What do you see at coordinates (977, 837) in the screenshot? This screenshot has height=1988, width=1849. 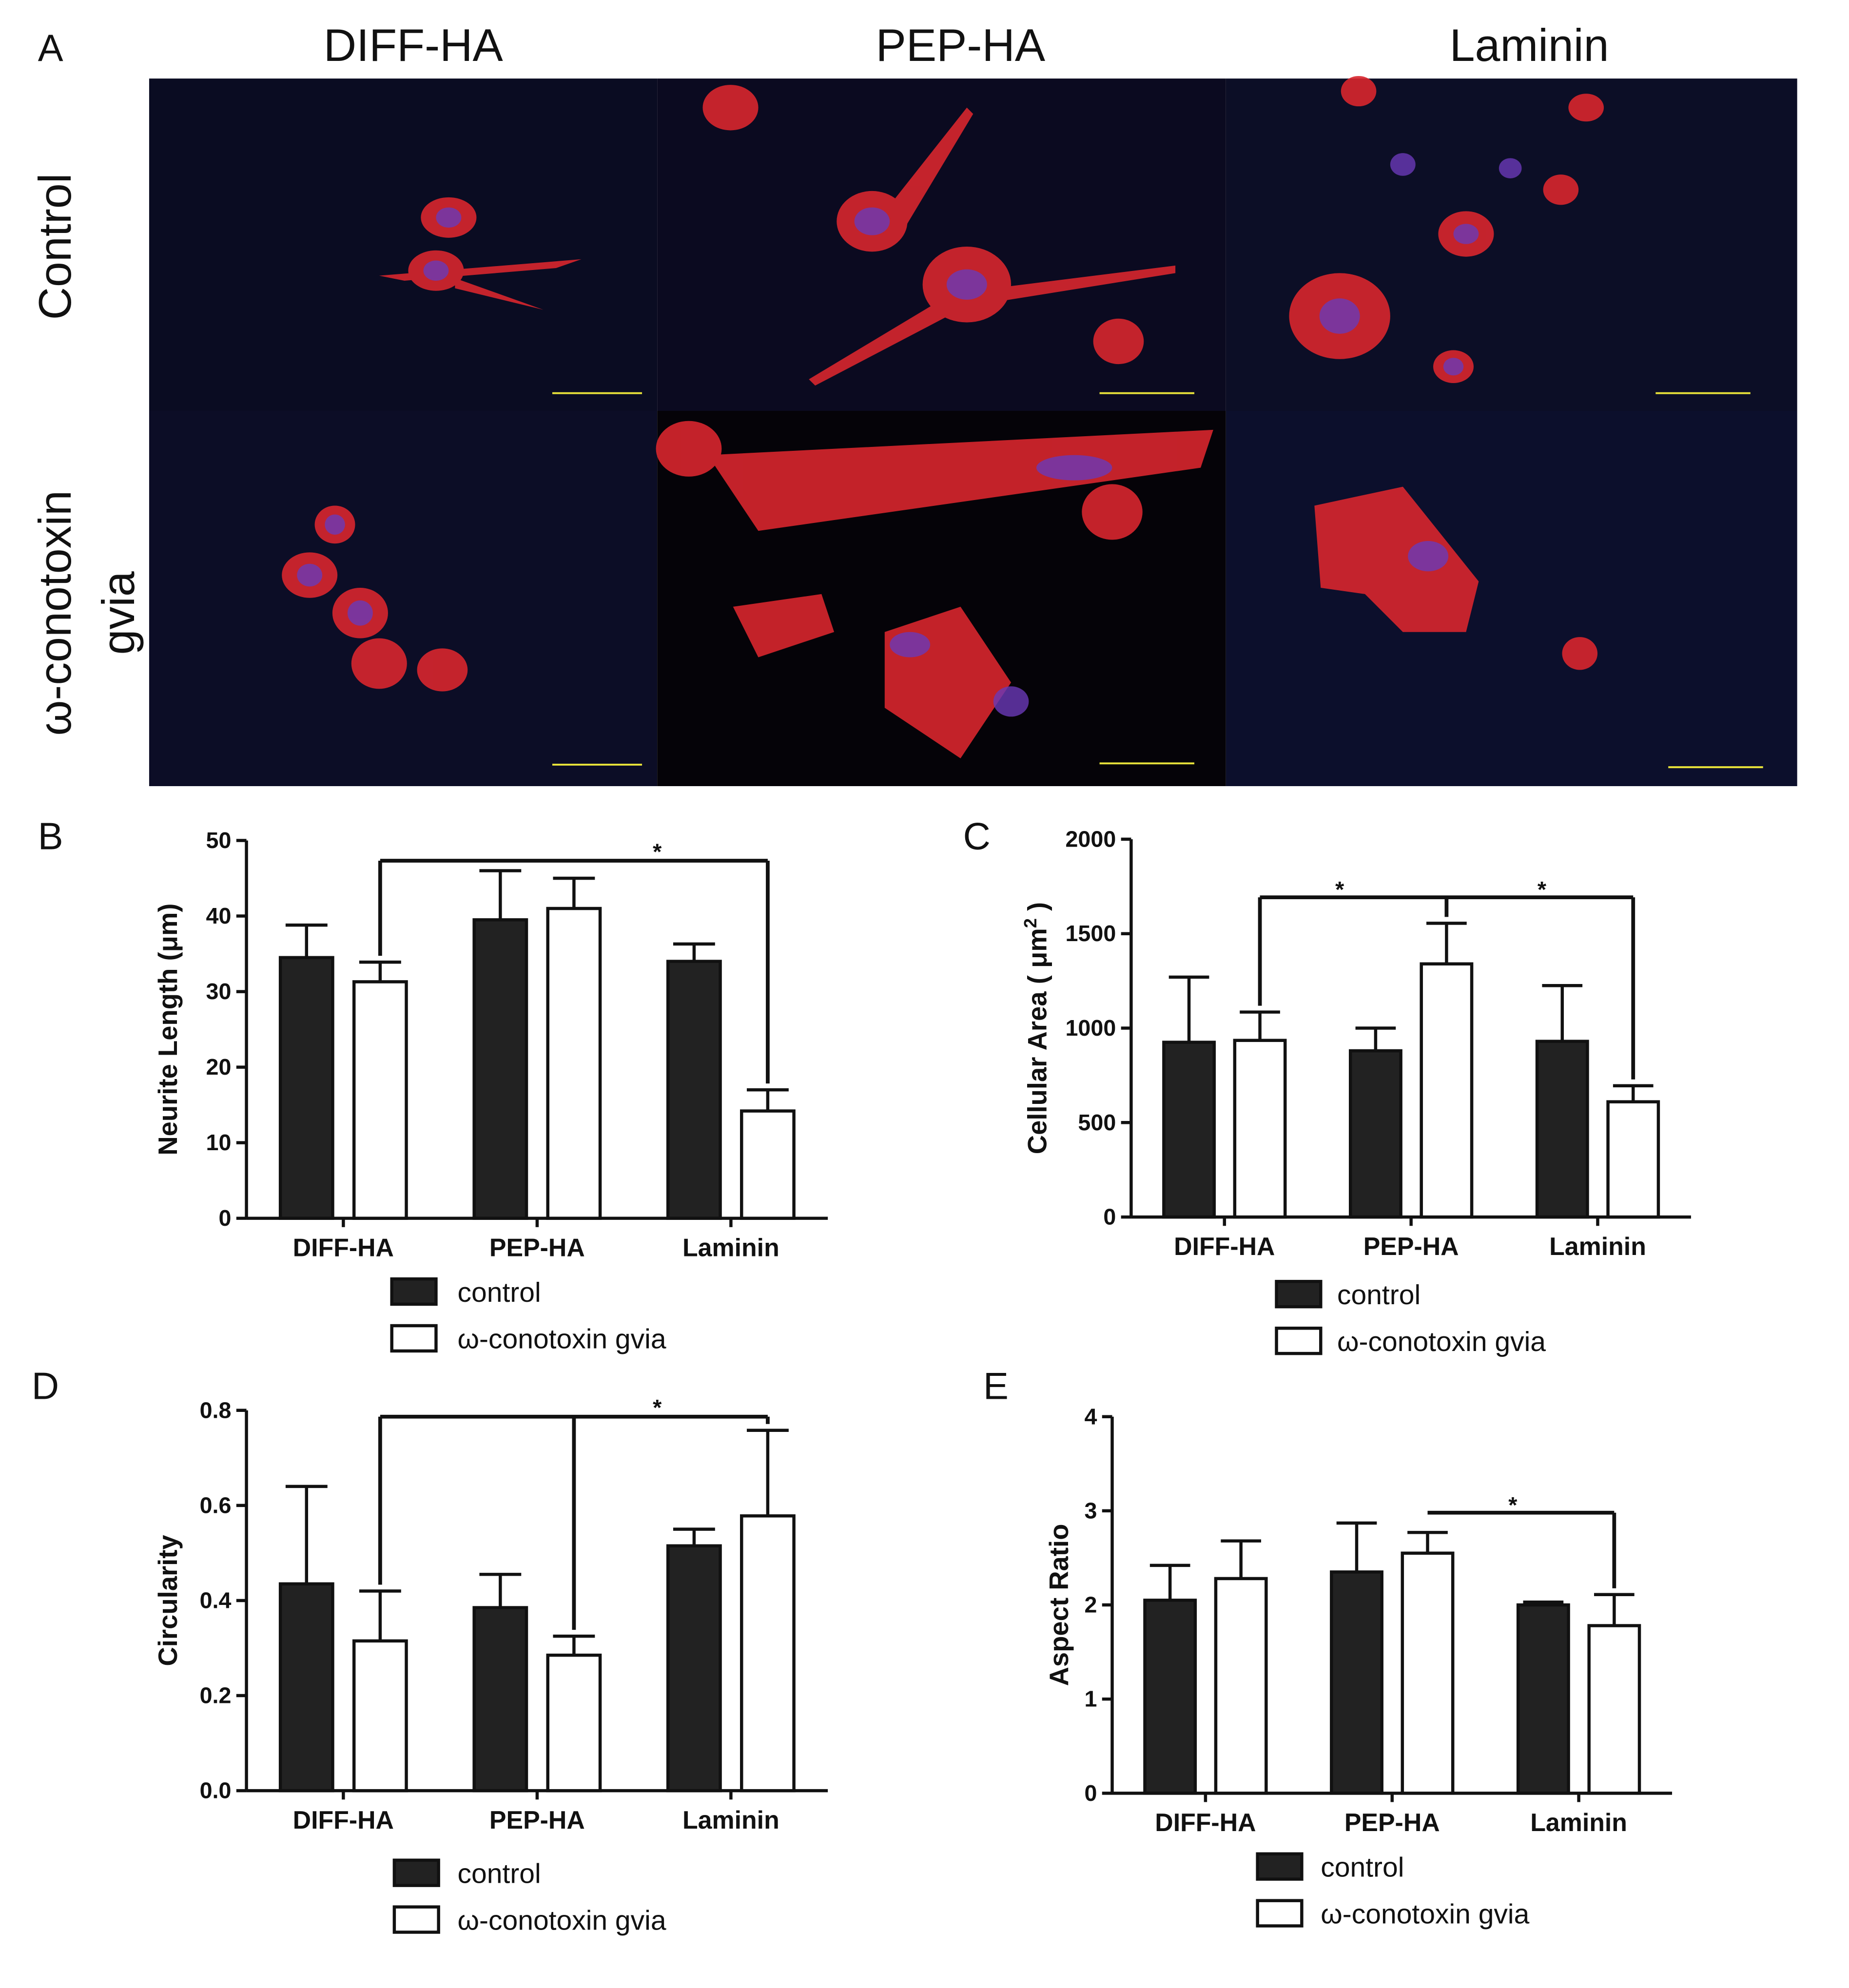 I see `panel-label: C` at bounding box center [977, 837].